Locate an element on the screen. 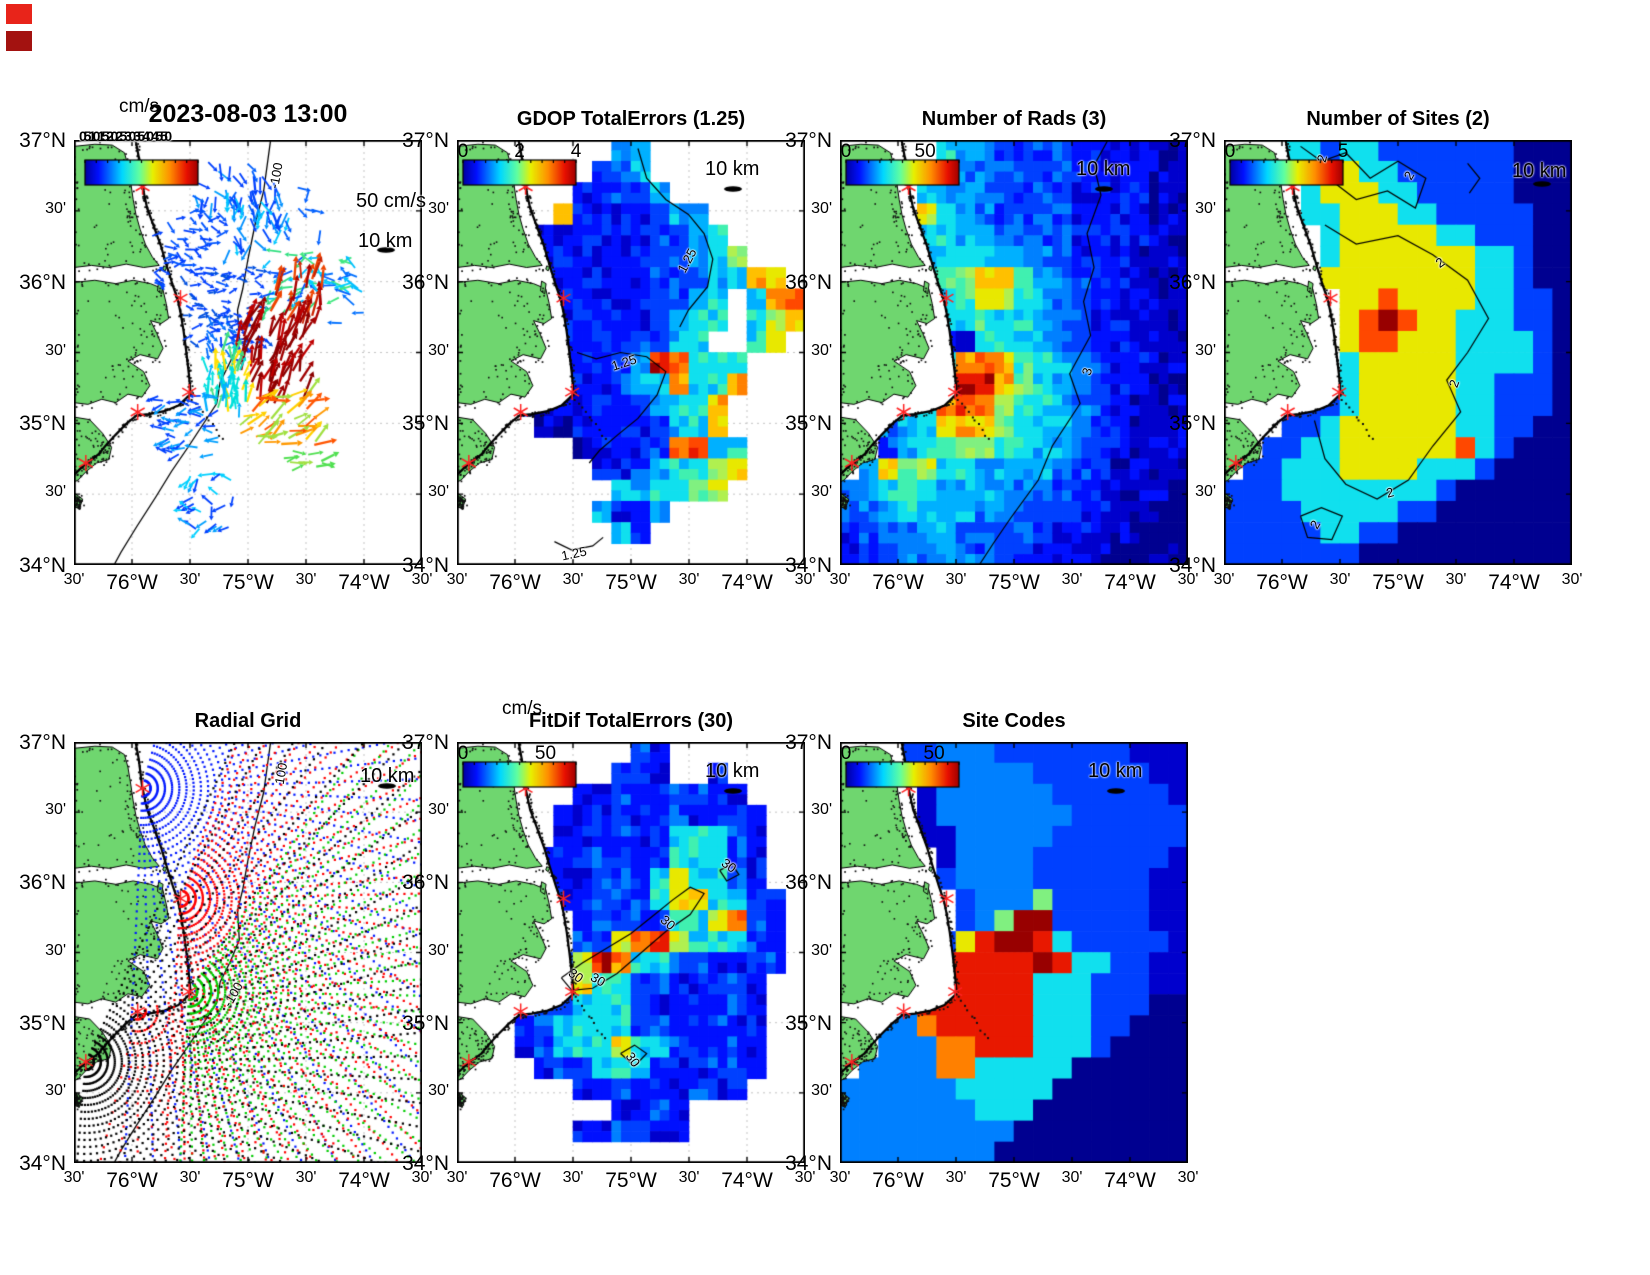 The image size is (1650, 1275). panel-title: GDOP TotalErrors (1.25) is located at coordinates (631, 119).